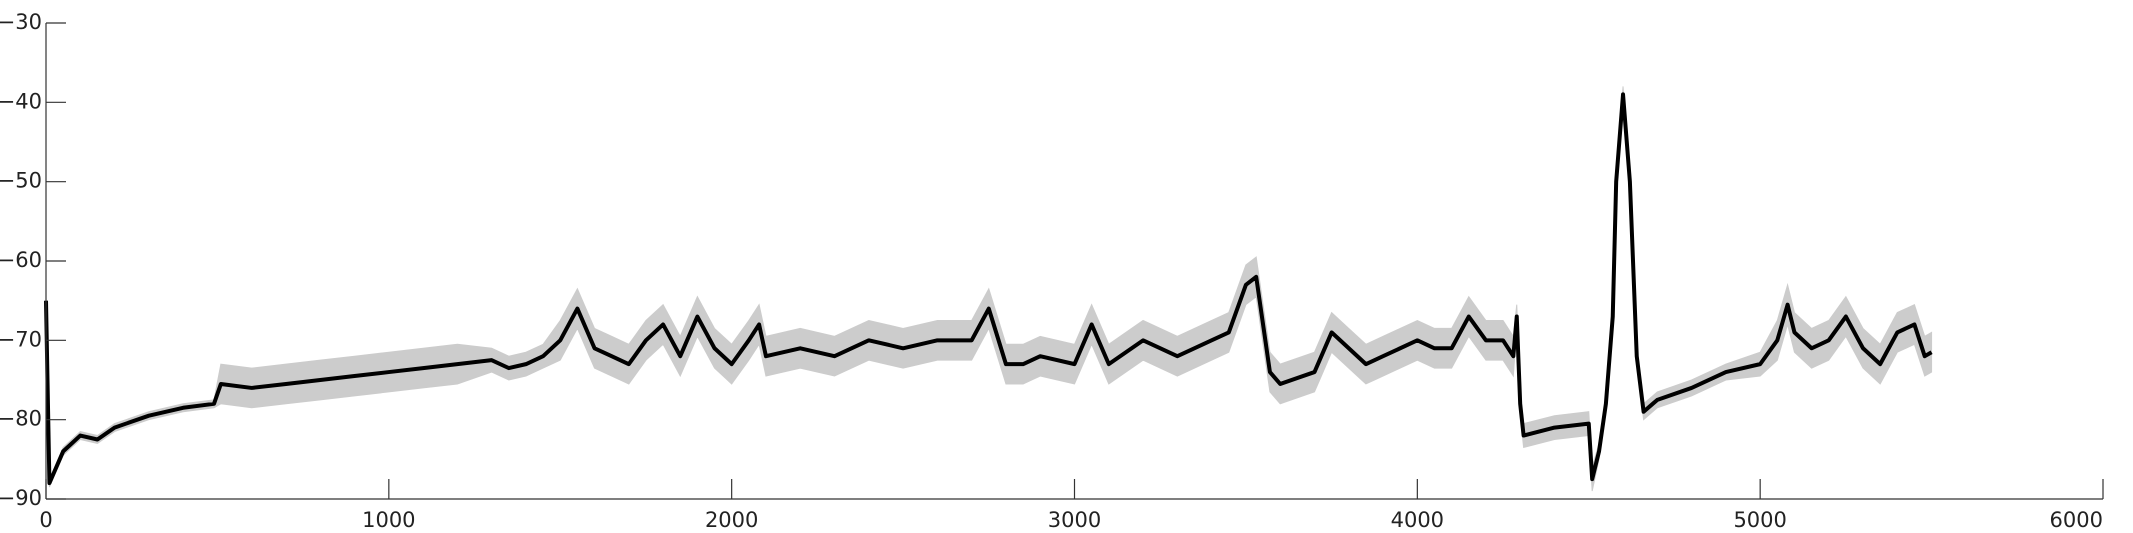  What do you see at coordinates (1074, 520) in the screenshot?
I see `x-tick-label: 3000` at bounding box center [1074, 520].